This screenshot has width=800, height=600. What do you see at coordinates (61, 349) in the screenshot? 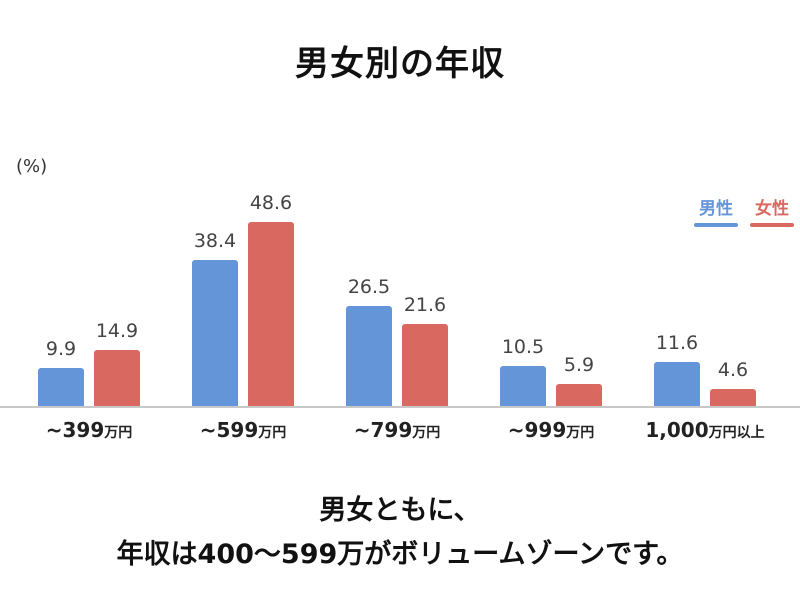
I see `data-label: 9.9` at bounding box center [61, 349].